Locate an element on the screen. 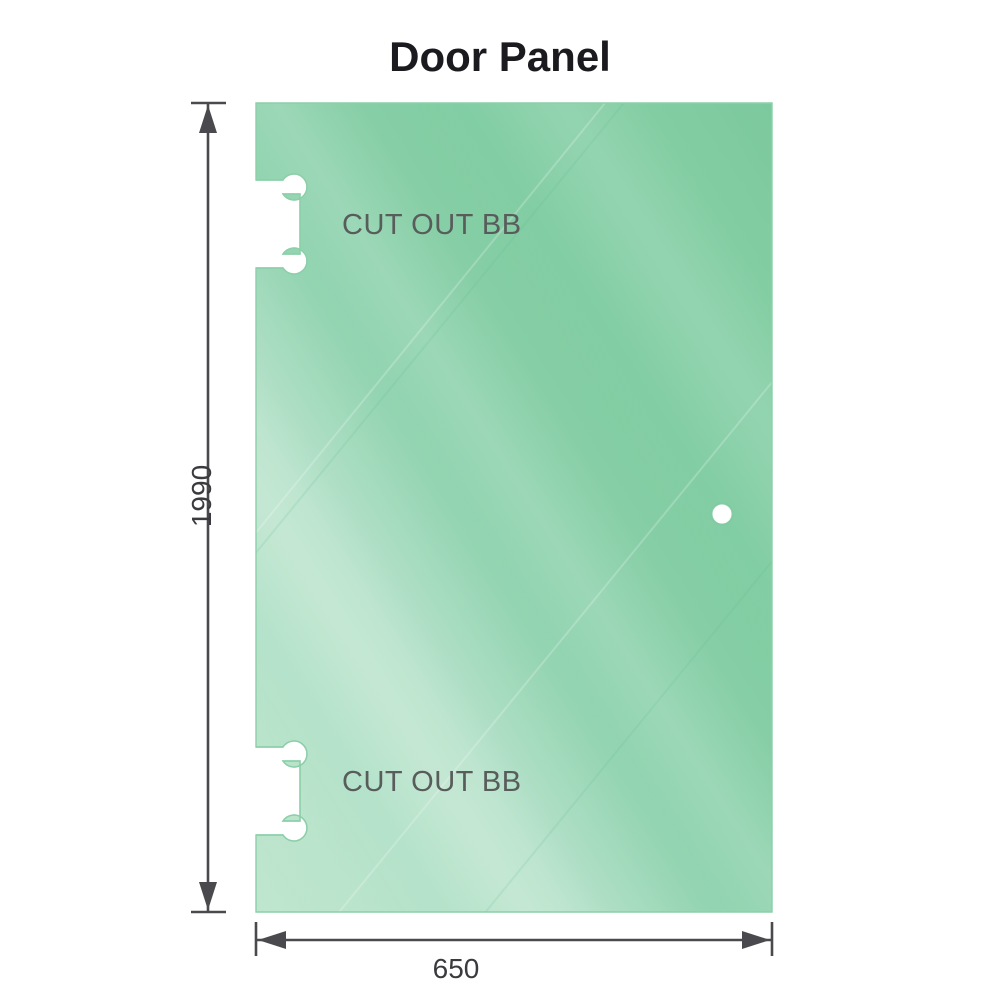 This screenshot has height=1000, width=1000. dimension-height is located at coordinates (208, 507).